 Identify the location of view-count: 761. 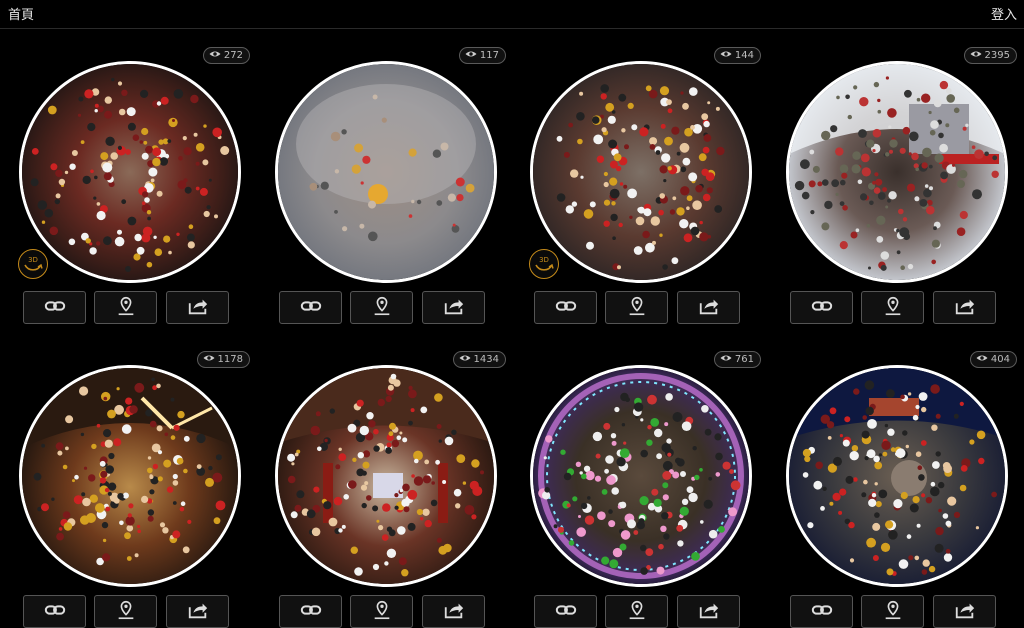
(744, 359).